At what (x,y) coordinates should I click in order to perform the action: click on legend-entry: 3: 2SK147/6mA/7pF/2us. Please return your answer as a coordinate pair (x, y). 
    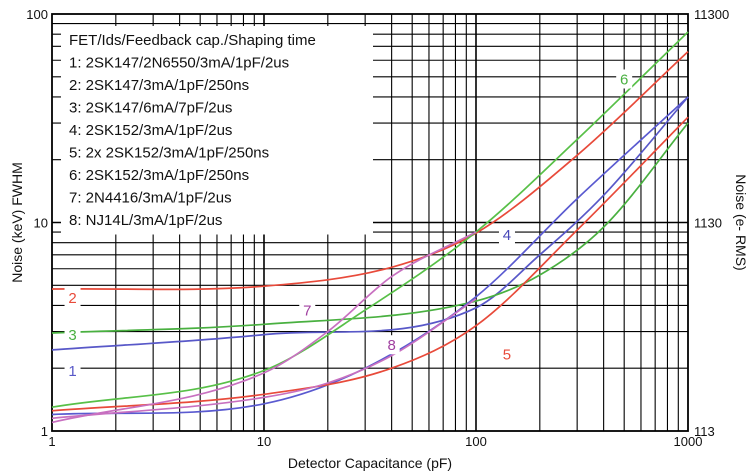
    Looking at the image, I should click on (150, 108).